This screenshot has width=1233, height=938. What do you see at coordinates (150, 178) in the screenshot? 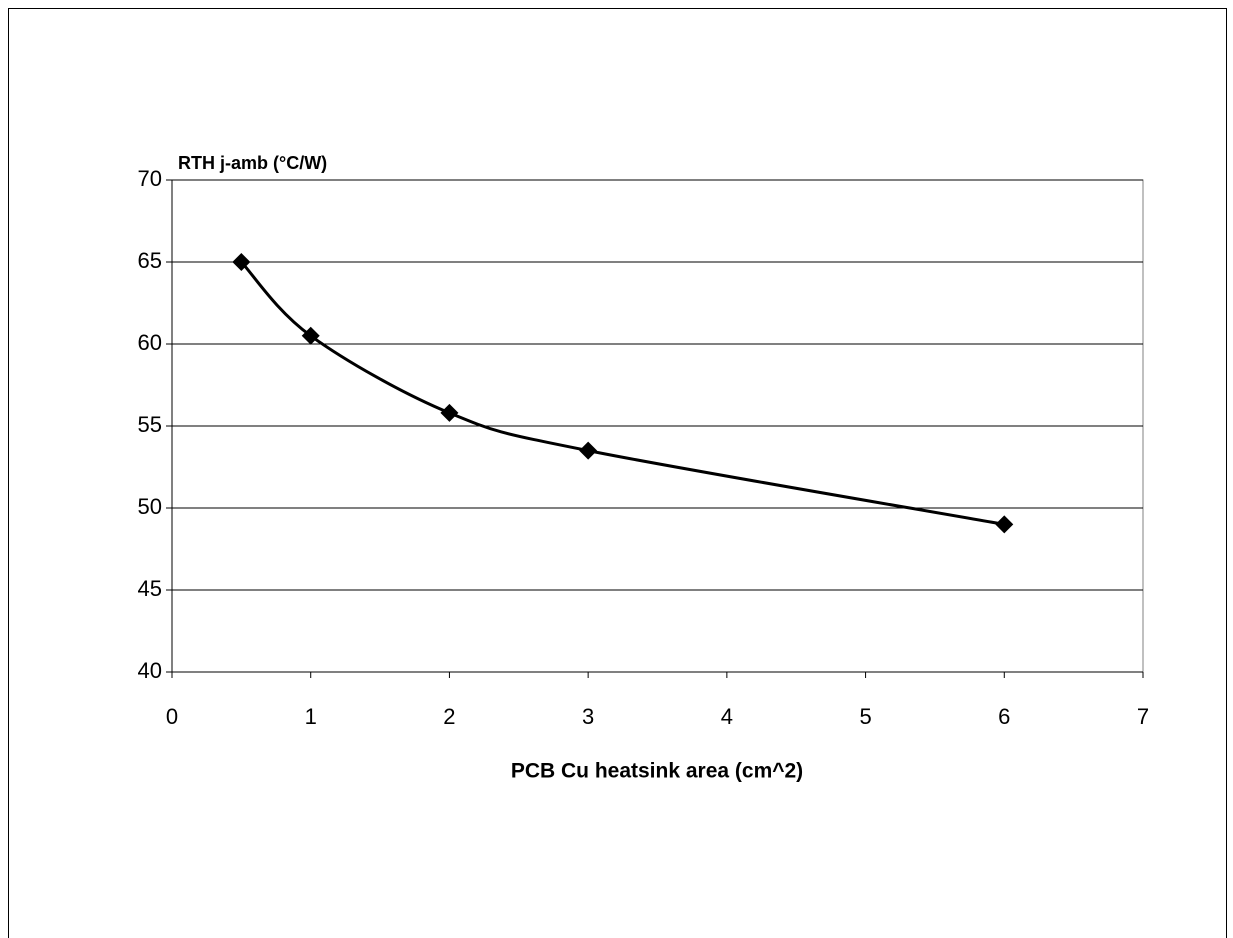
I see `y-tick-label: 70` at bounding box center [150, 178].